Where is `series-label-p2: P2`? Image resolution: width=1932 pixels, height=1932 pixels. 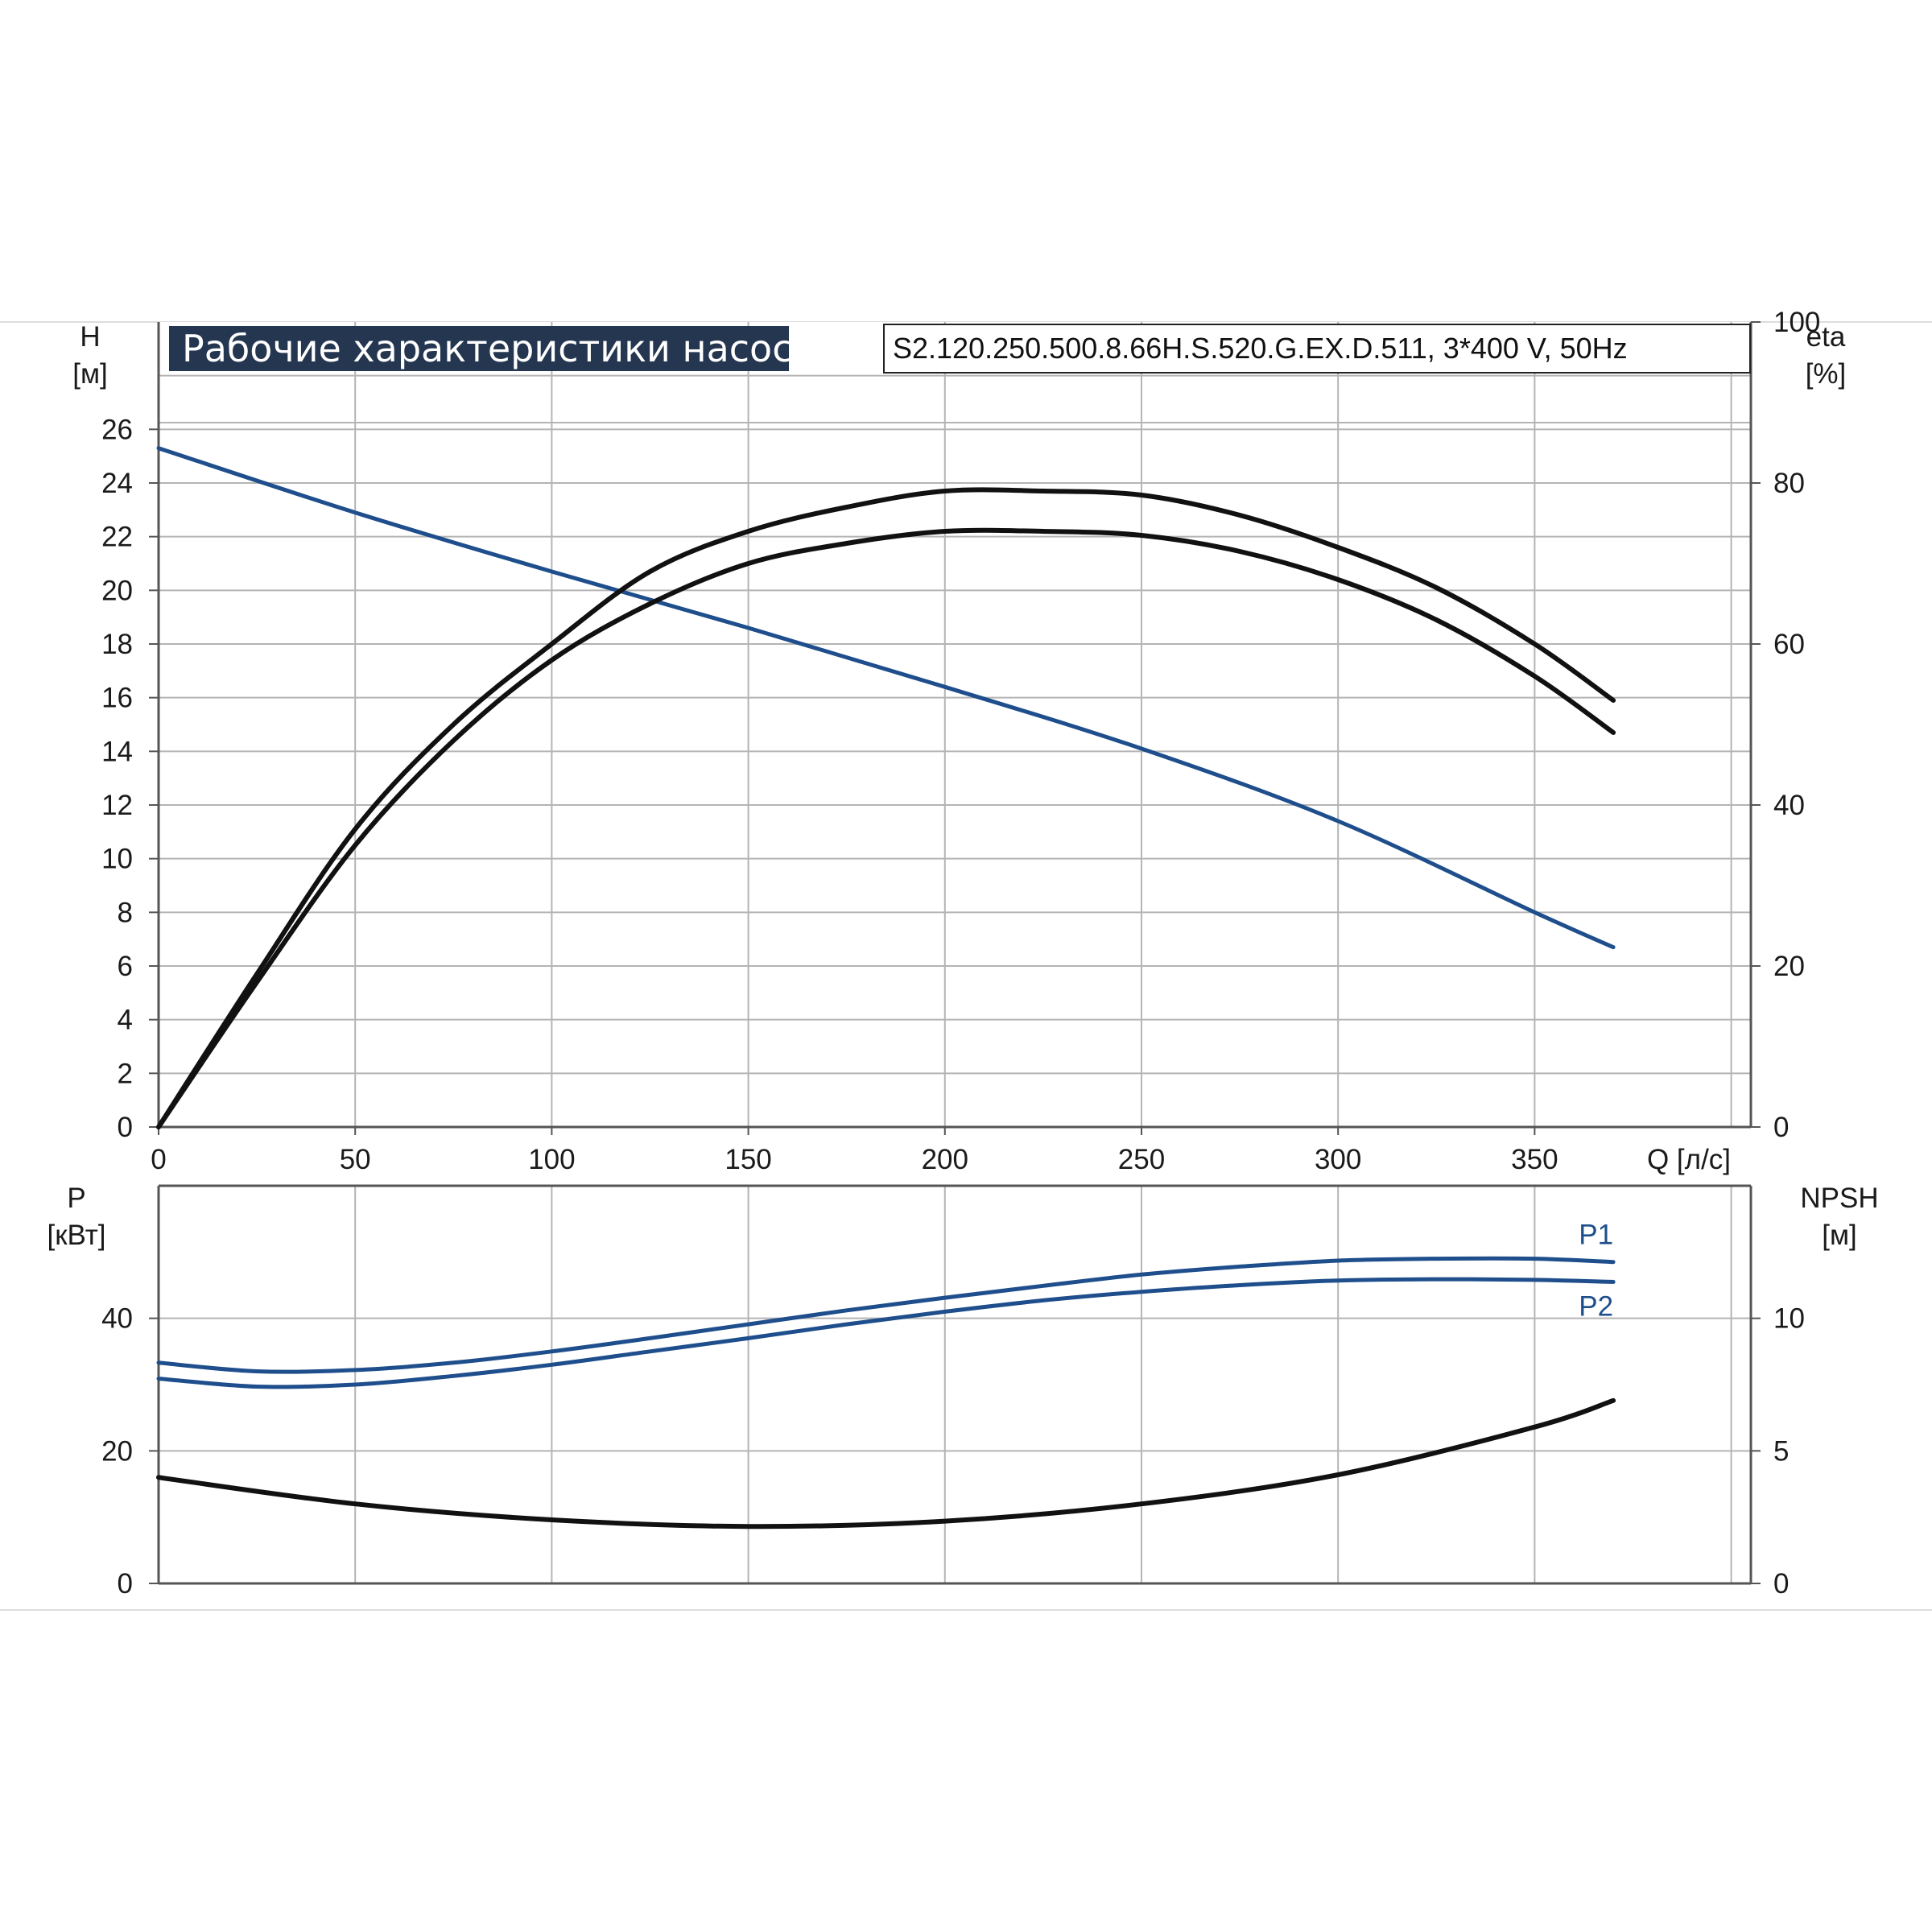 series-label-p2: P2 is located at coordinates (1596, 1306).